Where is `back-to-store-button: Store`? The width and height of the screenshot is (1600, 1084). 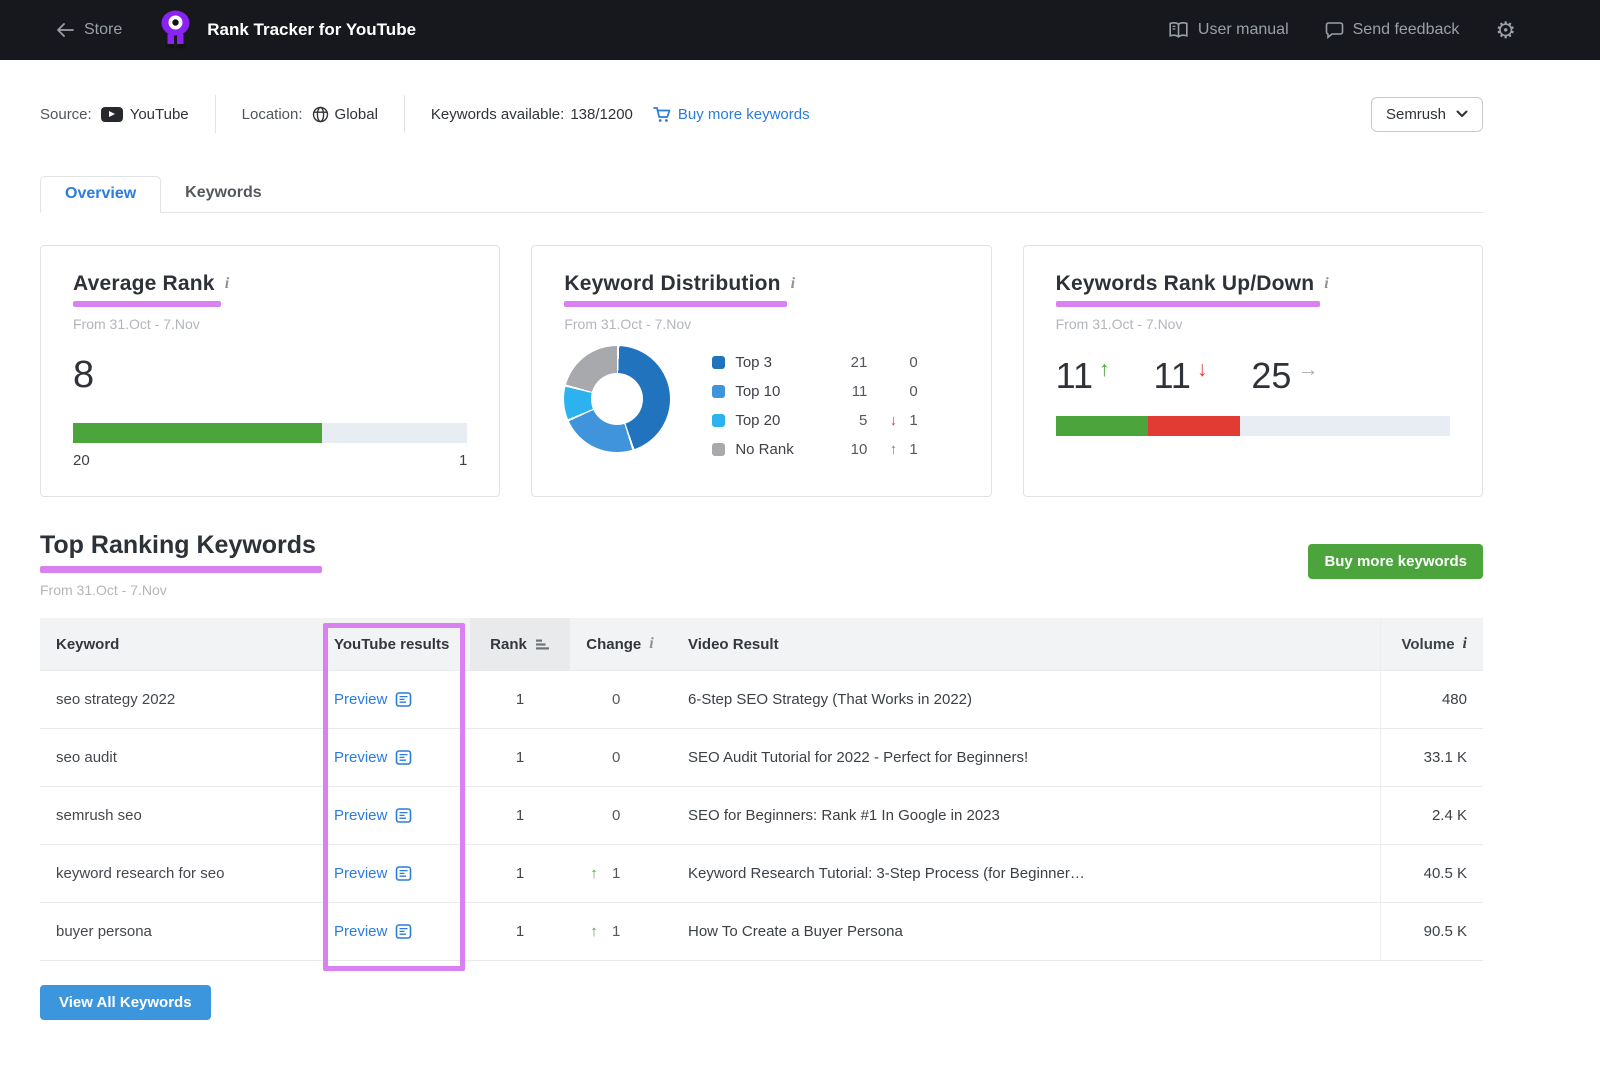 back-to-store-button: Store is located at coordinates (89, 30).